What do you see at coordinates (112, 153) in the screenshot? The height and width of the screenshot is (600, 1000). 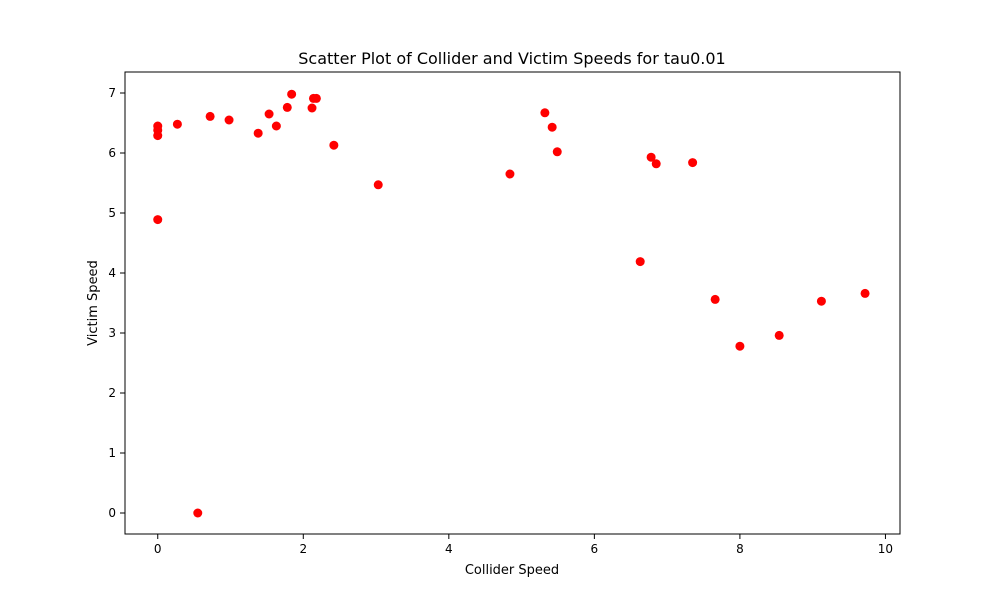 I see `y-tick-label: 6` at bounding box center [112, 153].